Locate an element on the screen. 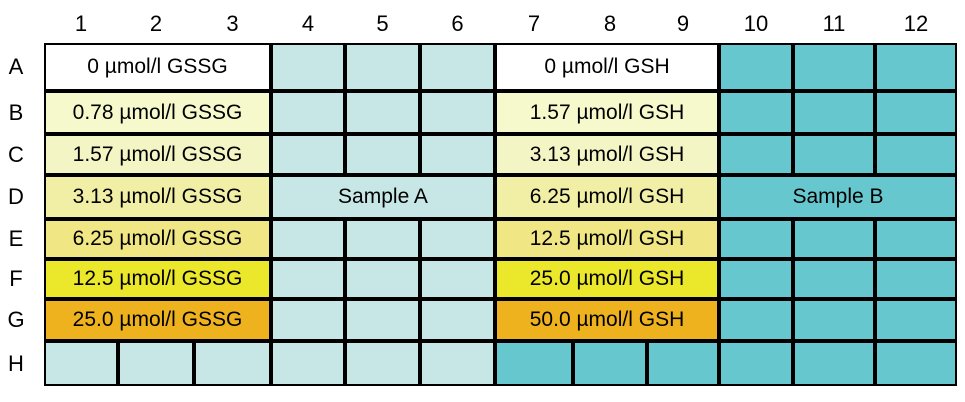 This screenshot has height=402, width=965. gssg-standard-cell-label: 0.78 µmol/l GSSG is located at coordinates (157, 112).